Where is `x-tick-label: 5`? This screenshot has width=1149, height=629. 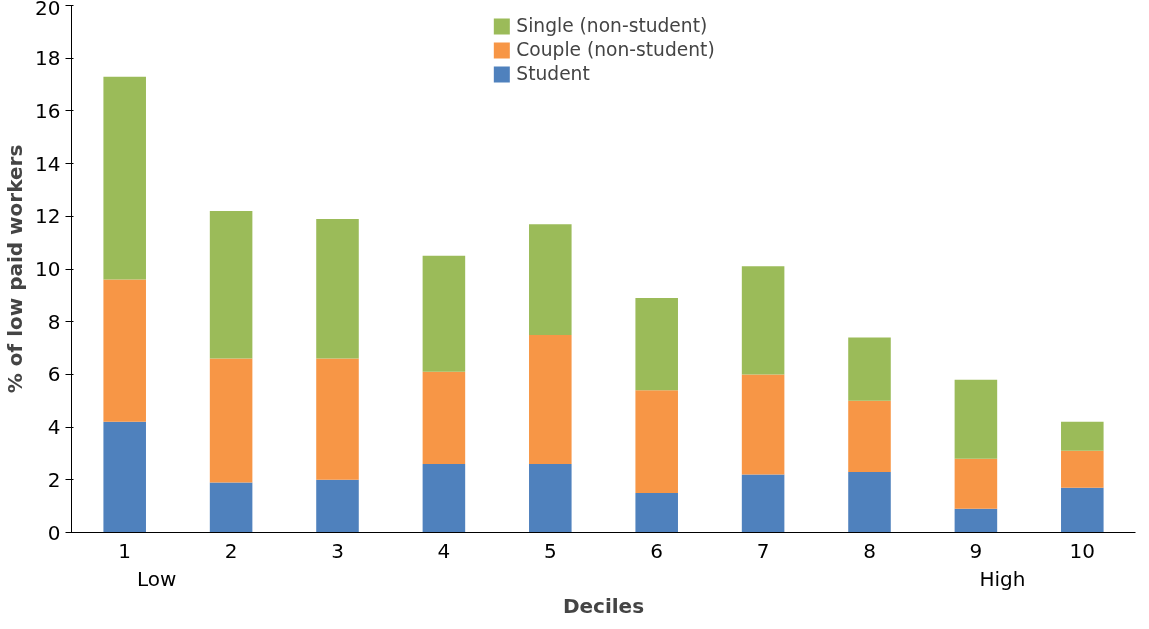
x-tick-label: 5 is located at coordinates (550, 550).